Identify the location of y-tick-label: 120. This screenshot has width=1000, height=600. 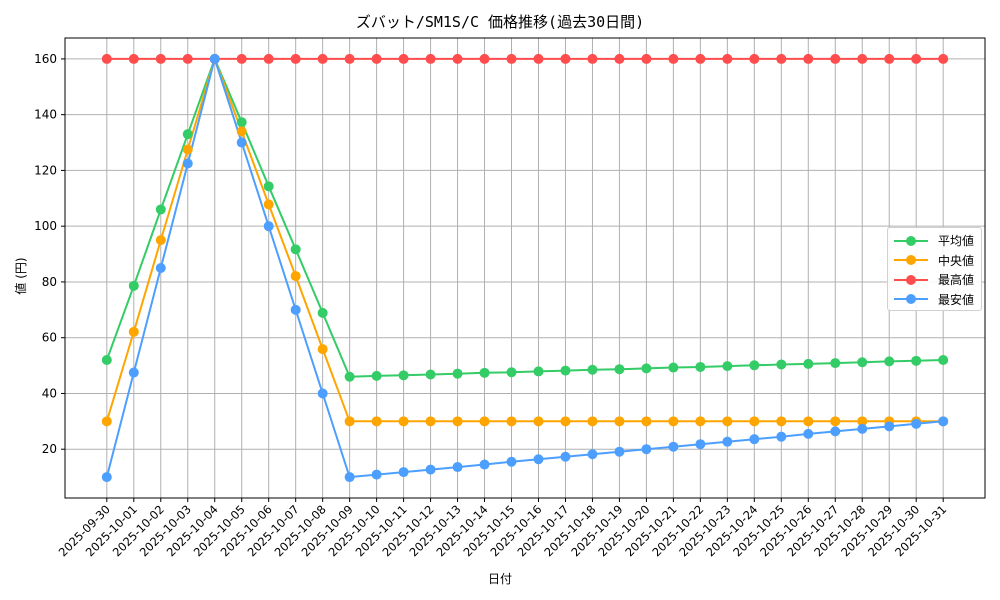
(45, 170).